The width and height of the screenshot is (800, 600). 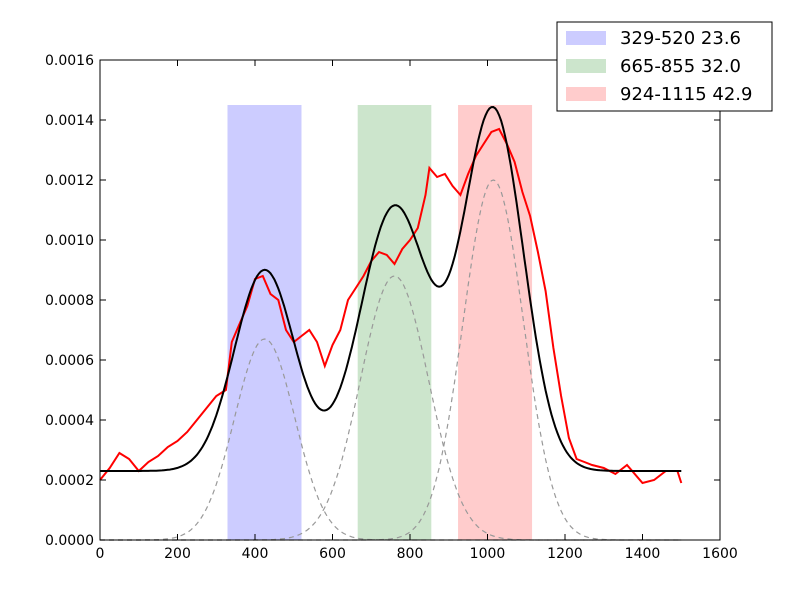 What do you see at coordinates (69, 541) in the screenshot?
I see `y-tick-label: 0.0000` at bounding box center [69, 541].